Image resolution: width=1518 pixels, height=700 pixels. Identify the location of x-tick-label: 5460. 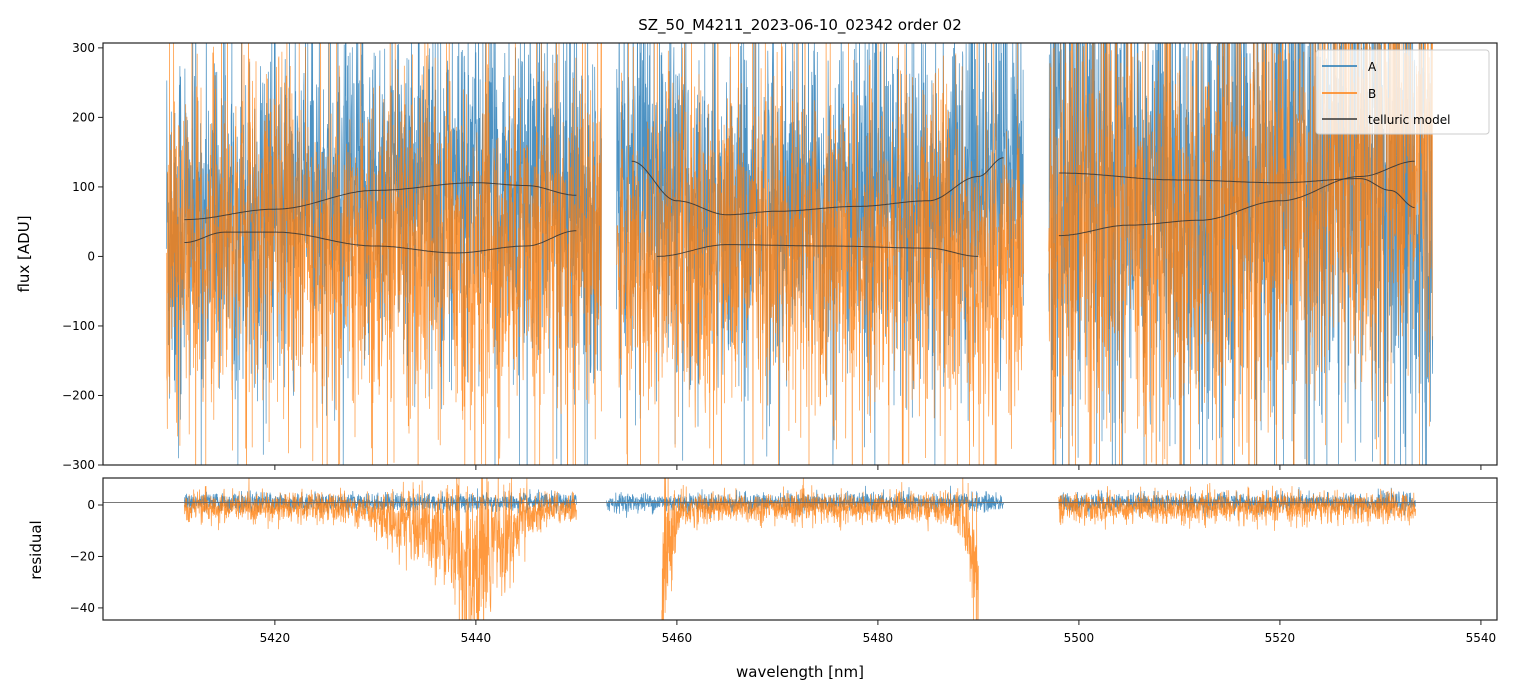
(677, 638).